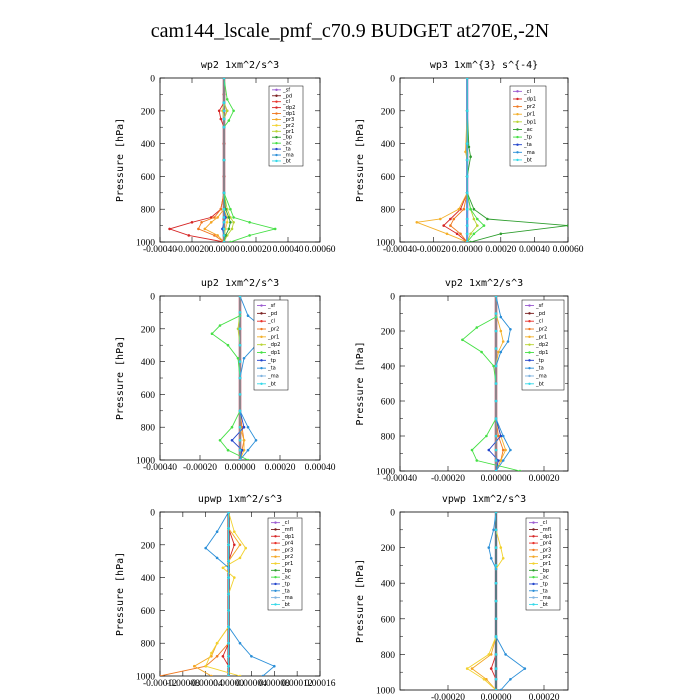 This screenshot has width=700, height=700. What do you see at coordinates (400, 479) in the screenshot?
I see `x-tick-label: -0.00040` at bounding box center [400, 479].